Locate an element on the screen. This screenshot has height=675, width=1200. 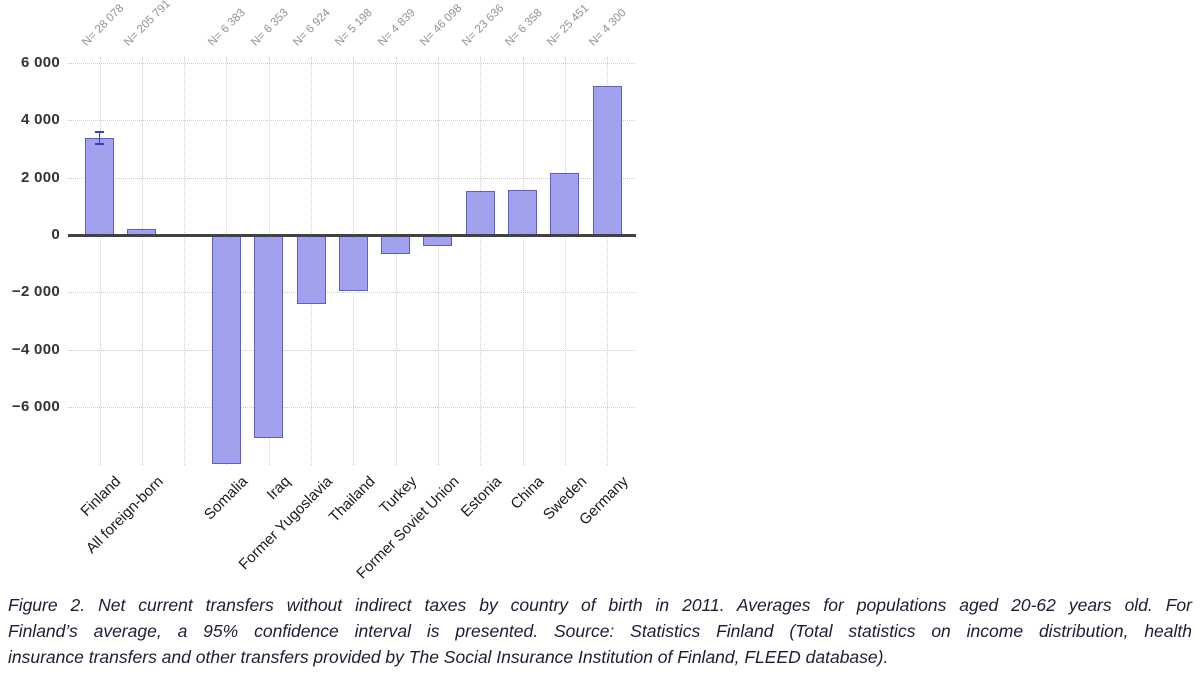
error-bar-cap-bottom is located at coordinates (99, 143).